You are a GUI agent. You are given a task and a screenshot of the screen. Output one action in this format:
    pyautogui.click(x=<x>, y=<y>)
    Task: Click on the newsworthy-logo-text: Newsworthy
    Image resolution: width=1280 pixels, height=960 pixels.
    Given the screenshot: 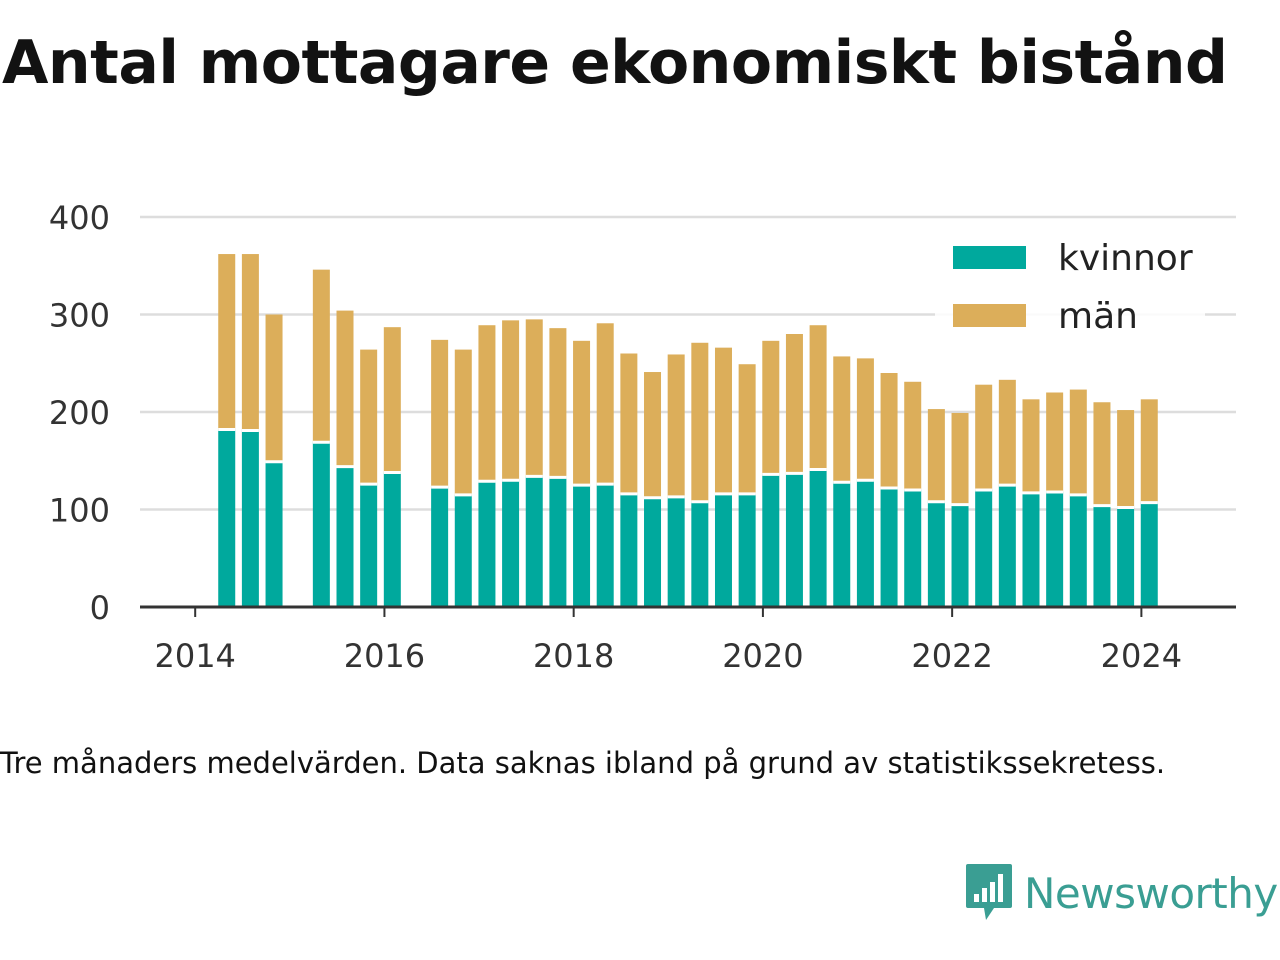 What is the action you would take?
    pyautogui.click(x=1151, y=893)
    